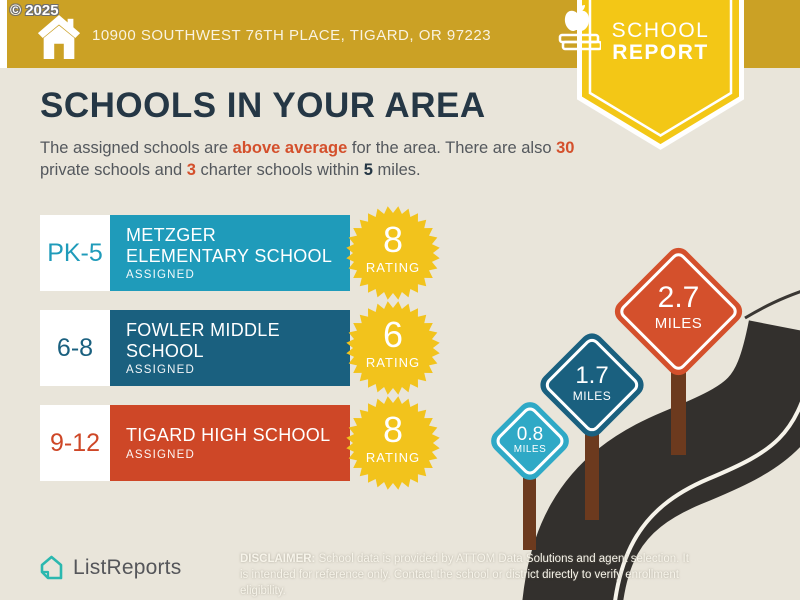 The height and width of the screenshot is (600, 800). Describe the element at coordinates (579, 28) in the screenshot. I see `apple-book-icon` at that location.